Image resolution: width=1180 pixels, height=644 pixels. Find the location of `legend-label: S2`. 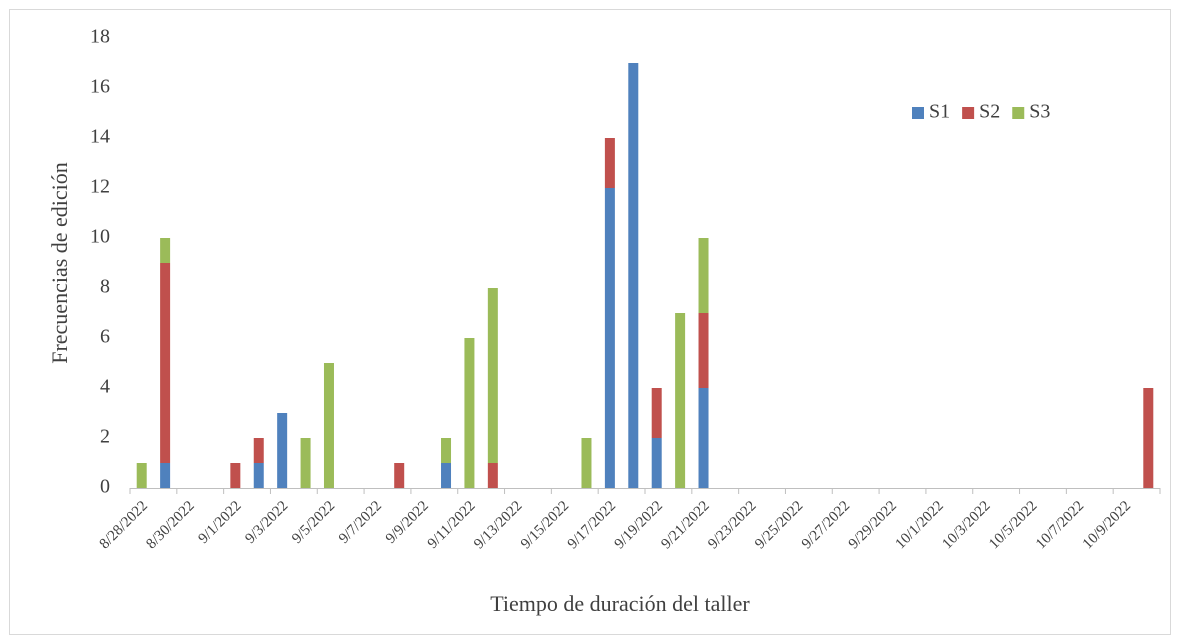

legend-label: S2 is located at coordinates (989, 112).